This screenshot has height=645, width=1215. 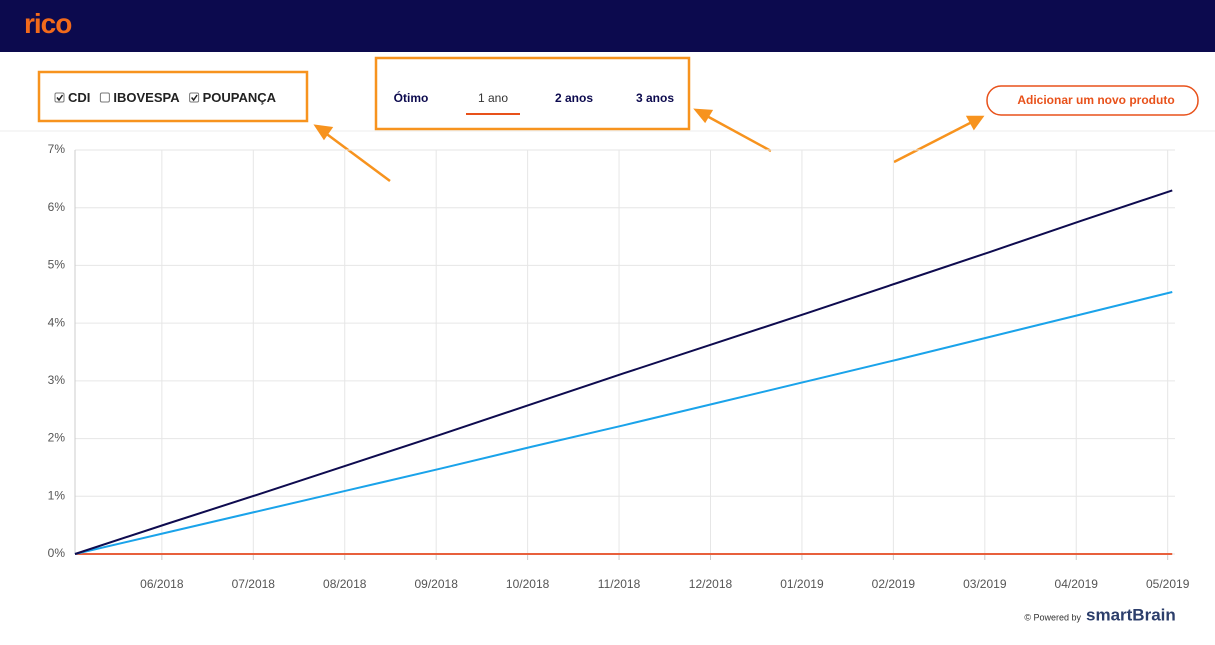 I want to click on powered-by: © Powered by, so click(x=1052, y=617).